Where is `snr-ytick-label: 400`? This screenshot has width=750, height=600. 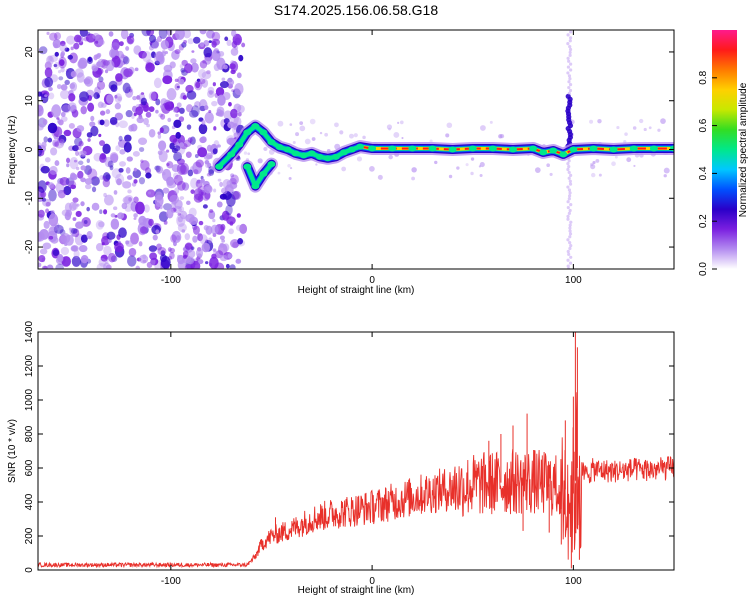 snr-ytick-label: 400 is located at coordinates (29, 501).